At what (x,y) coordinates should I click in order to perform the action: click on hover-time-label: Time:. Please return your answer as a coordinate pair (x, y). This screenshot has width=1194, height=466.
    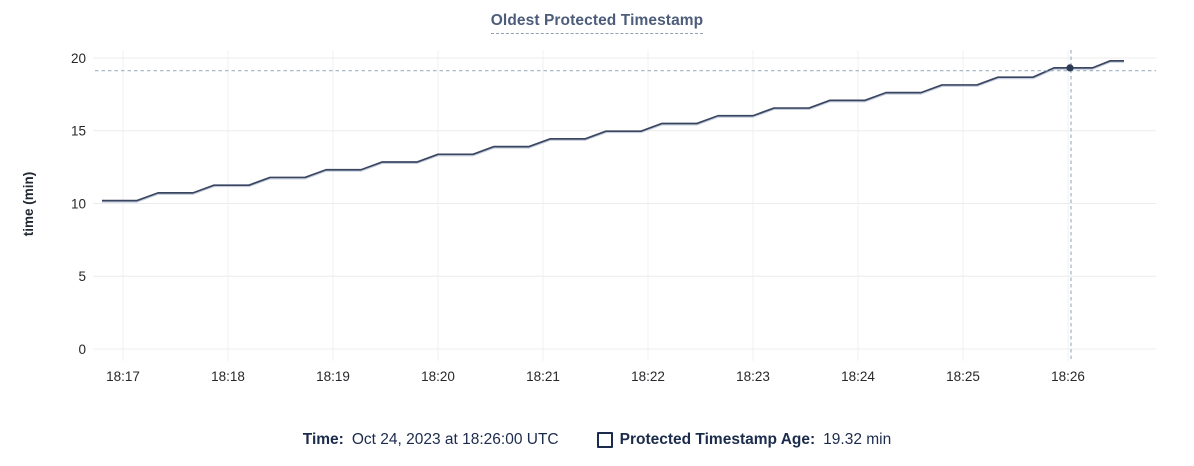
    Looking at the image, I should click on (323, 439).